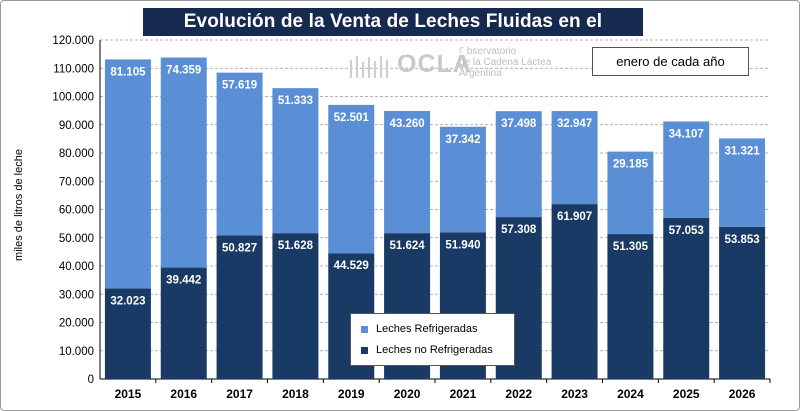 Image resolution: width=800 pixels, height=411 pixels. What do you see at coordinates (76, 182) in the screenshot?
I see `y-tick-label: 70.000` at bounding box center [76, 182].